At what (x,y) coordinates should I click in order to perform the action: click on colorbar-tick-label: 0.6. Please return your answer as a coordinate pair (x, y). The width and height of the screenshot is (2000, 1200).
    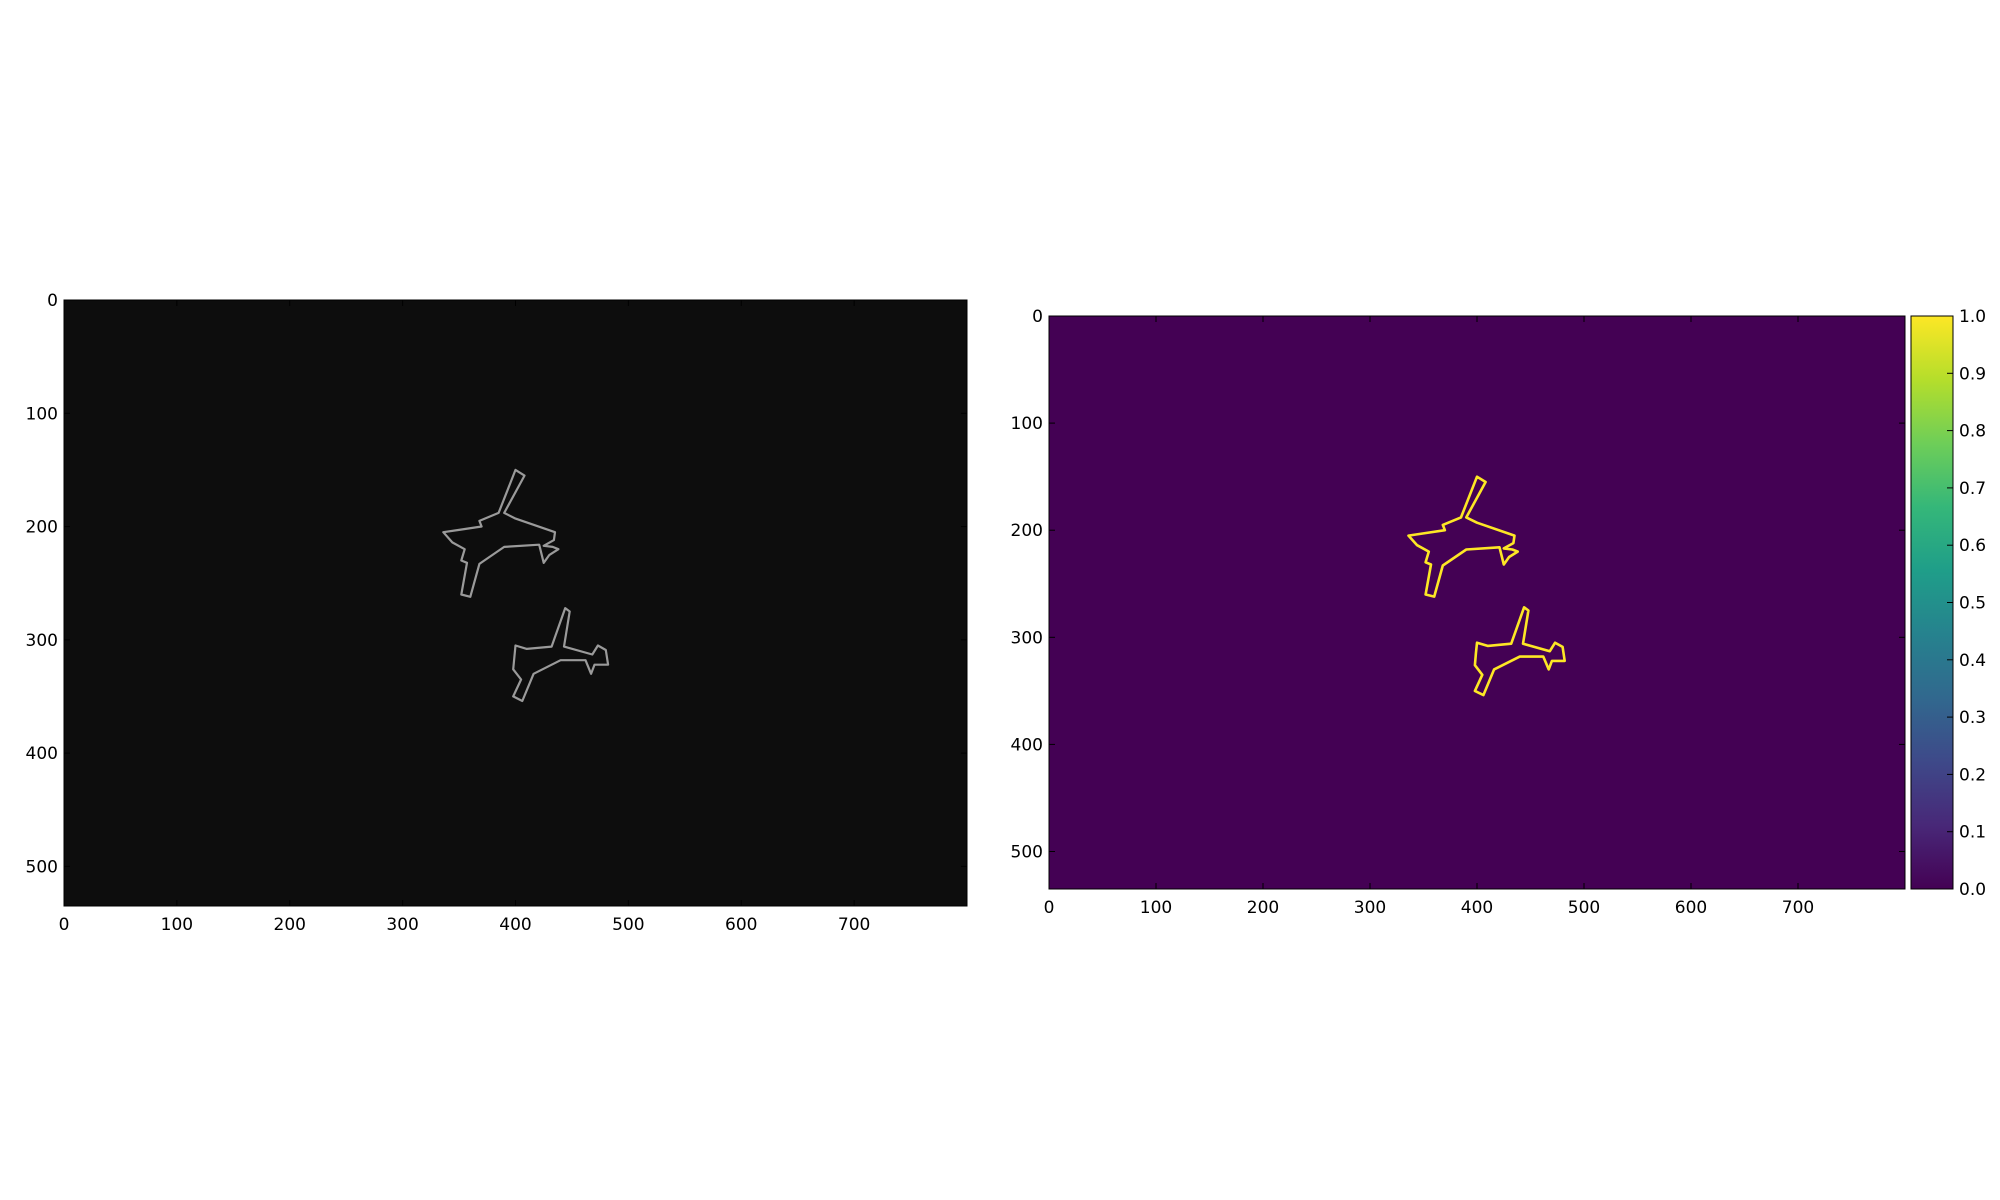
    Looking at the image, I should click on (1972, 546).